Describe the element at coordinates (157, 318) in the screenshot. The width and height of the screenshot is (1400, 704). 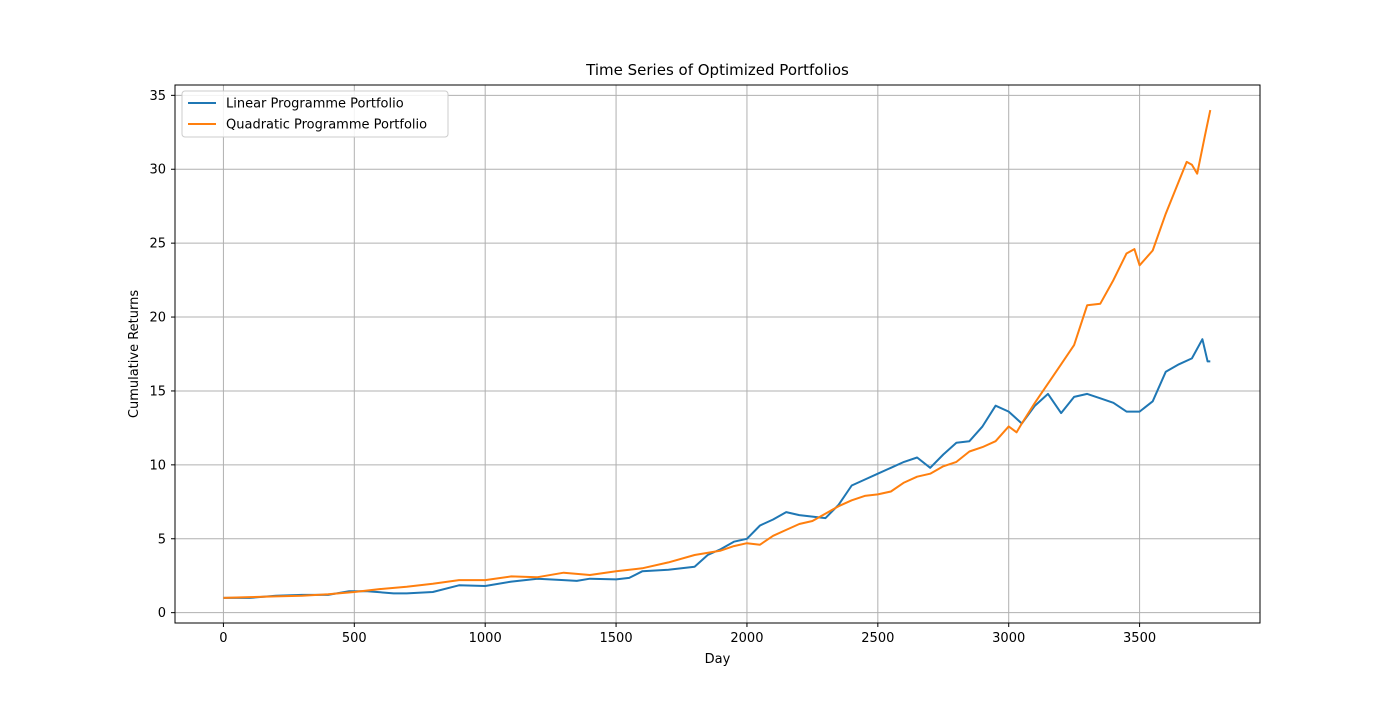
I see `y-tick-label: 20` at that location.